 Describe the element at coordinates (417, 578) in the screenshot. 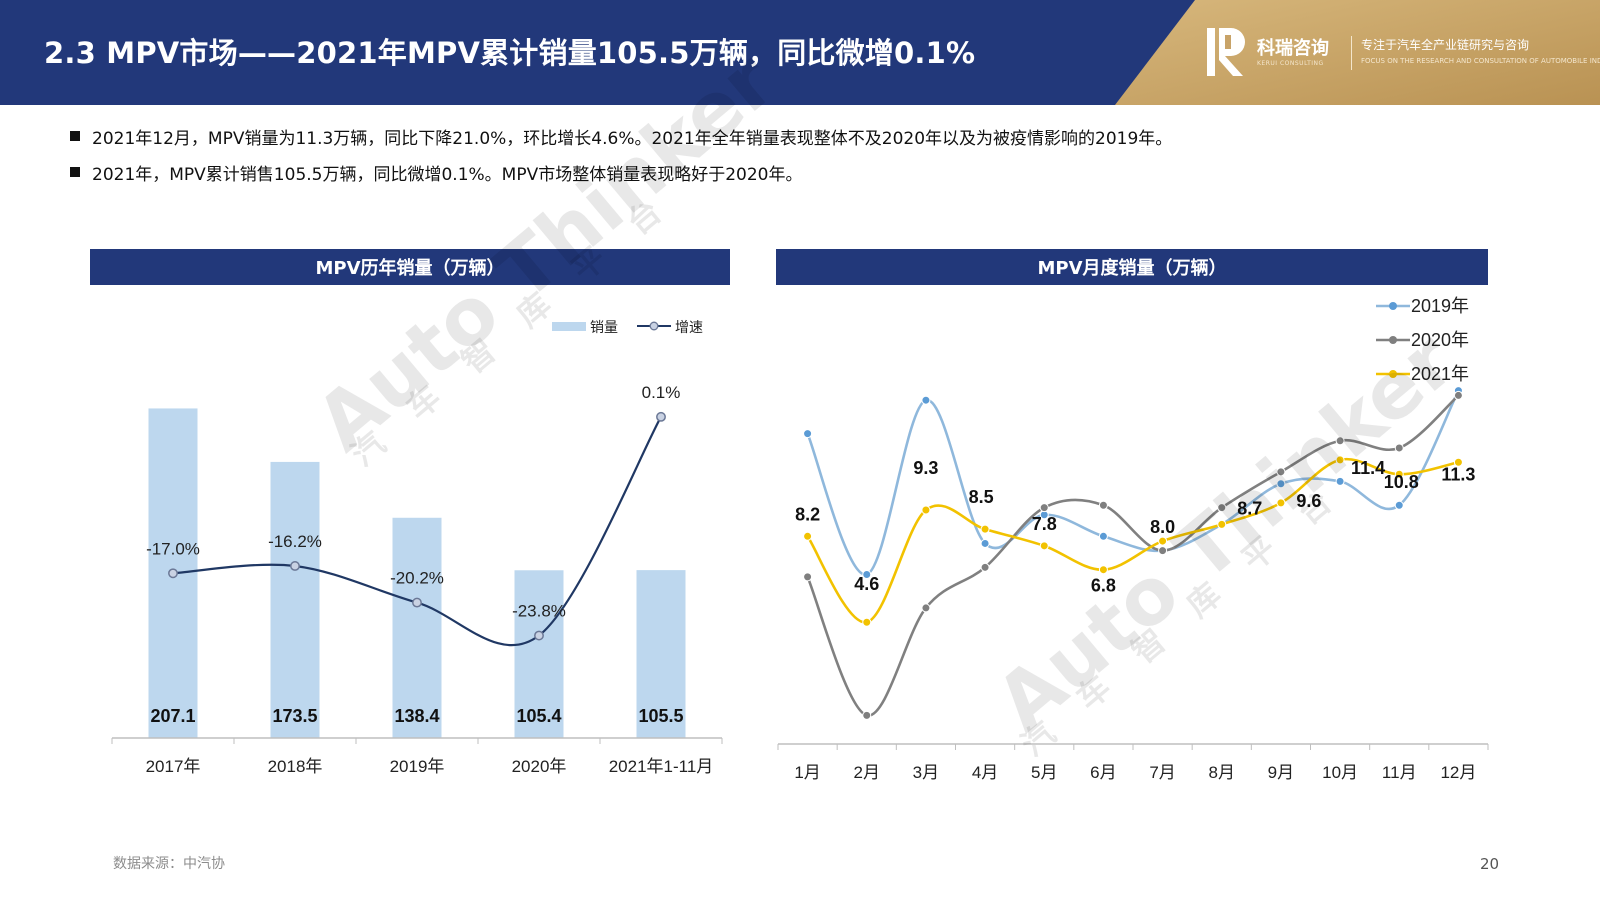

I see `growth-rate-label: -20.2%` at that location.